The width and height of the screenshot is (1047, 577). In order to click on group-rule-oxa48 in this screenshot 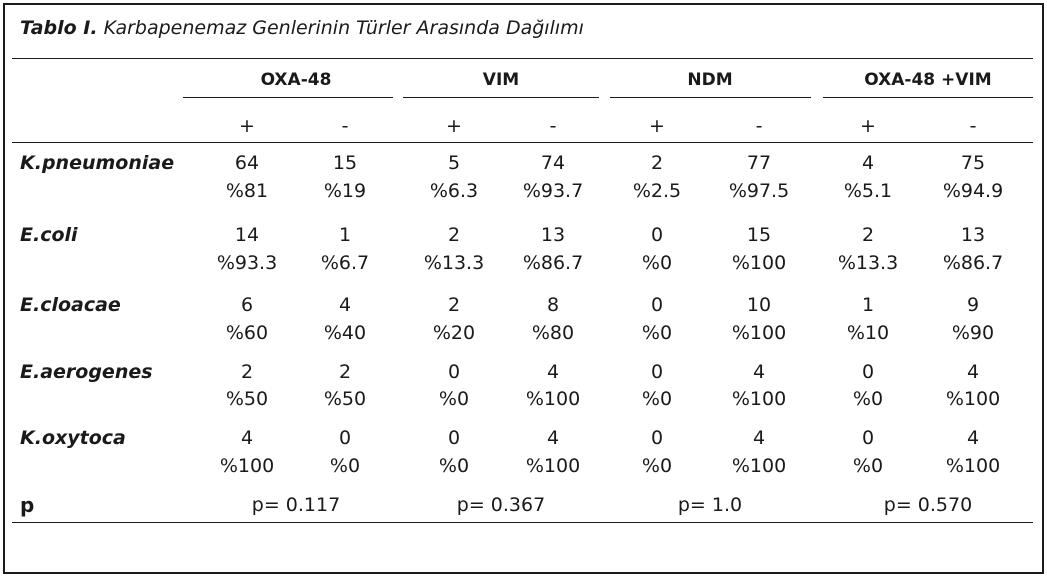, I will do `click(288, 97)`.